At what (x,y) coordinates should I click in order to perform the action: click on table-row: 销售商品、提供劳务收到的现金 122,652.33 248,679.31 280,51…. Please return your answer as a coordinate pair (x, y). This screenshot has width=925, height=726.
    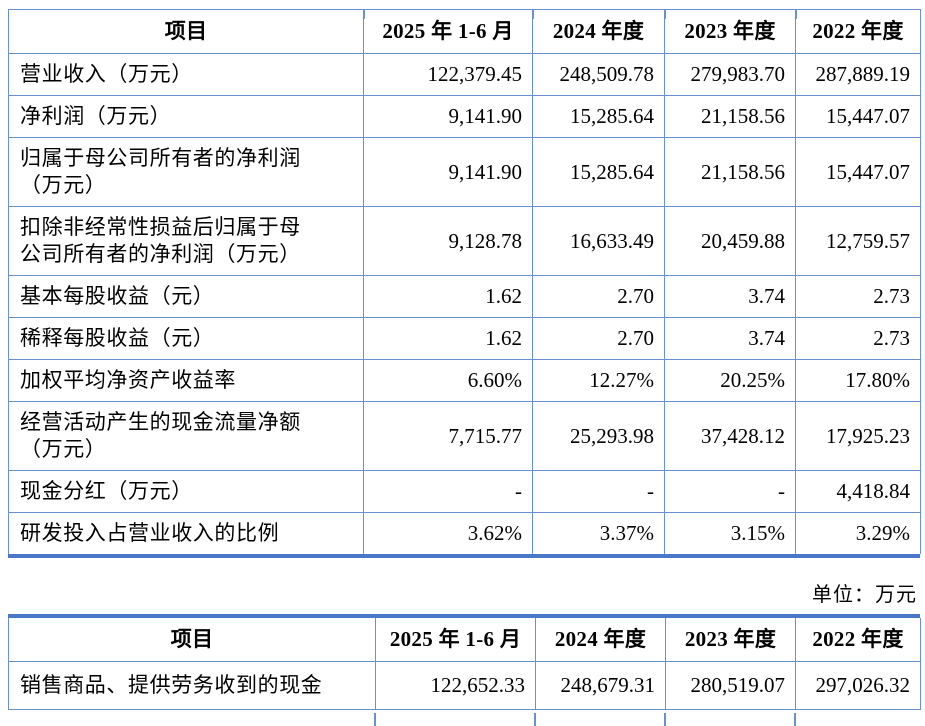
    Looking at the image, I should click on (464, 685).